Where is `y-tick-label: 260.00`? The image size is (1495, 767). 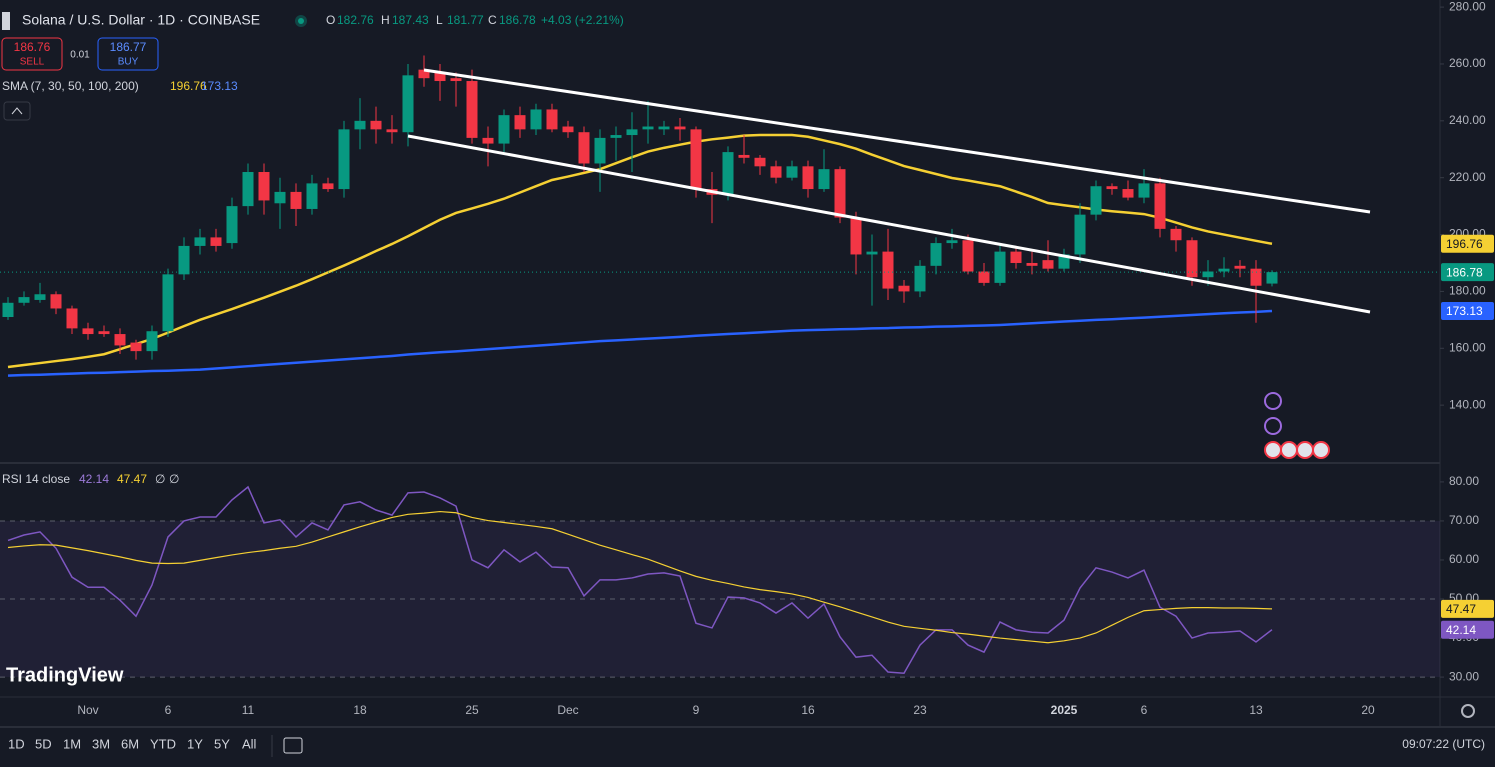
y-tick-label: 260.00 is located at coordinates (1467, 63).